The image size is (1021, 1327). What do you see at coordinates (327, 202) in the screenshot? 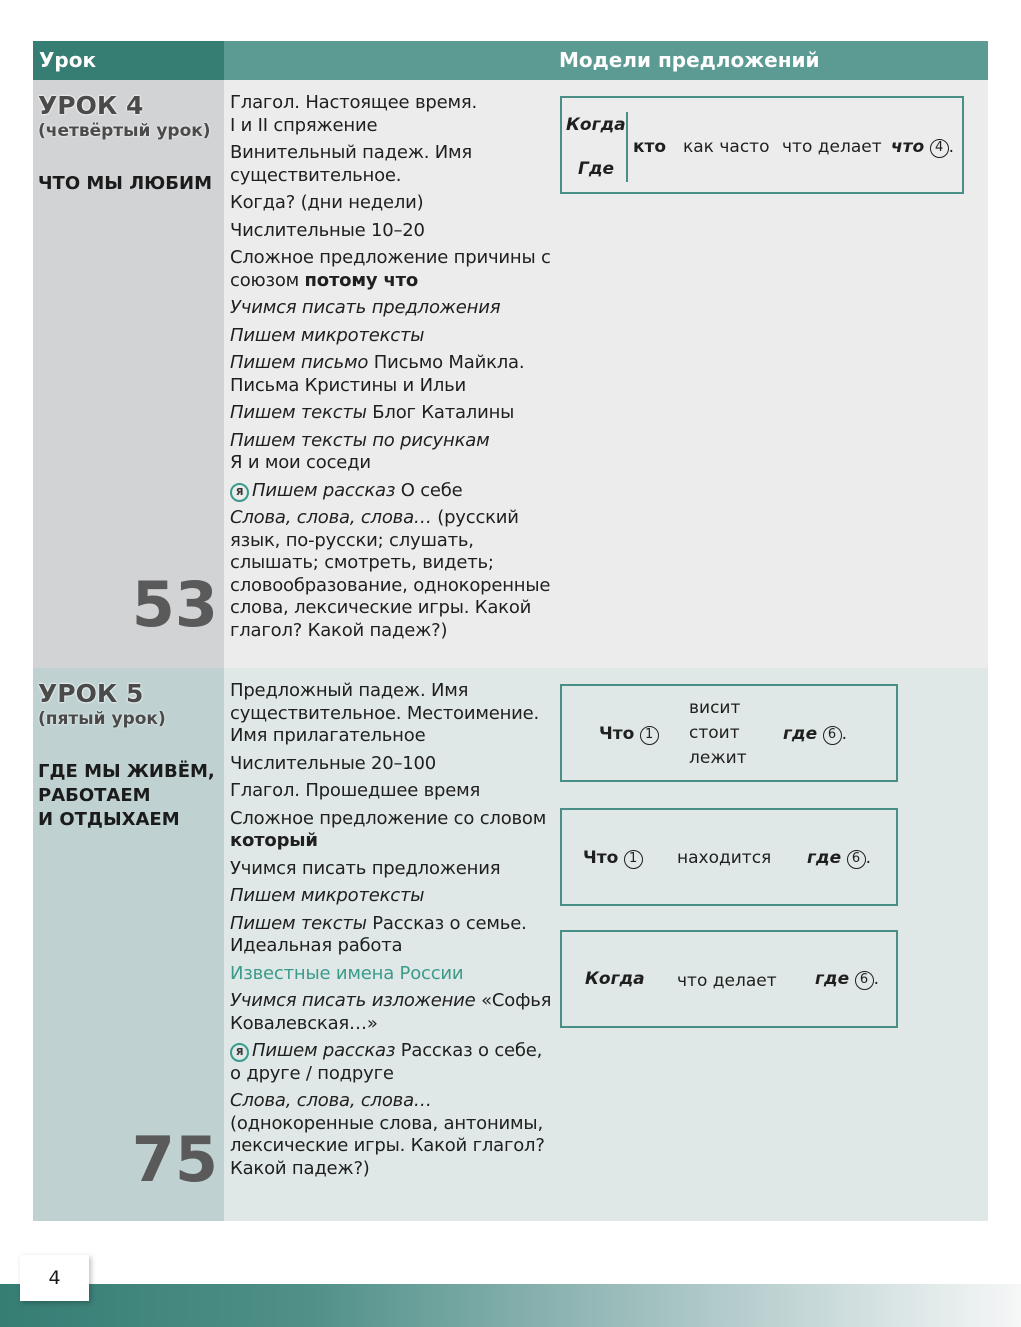
I see `topic-text: Когда? (дни недели)` at bounding box center [327, 202].